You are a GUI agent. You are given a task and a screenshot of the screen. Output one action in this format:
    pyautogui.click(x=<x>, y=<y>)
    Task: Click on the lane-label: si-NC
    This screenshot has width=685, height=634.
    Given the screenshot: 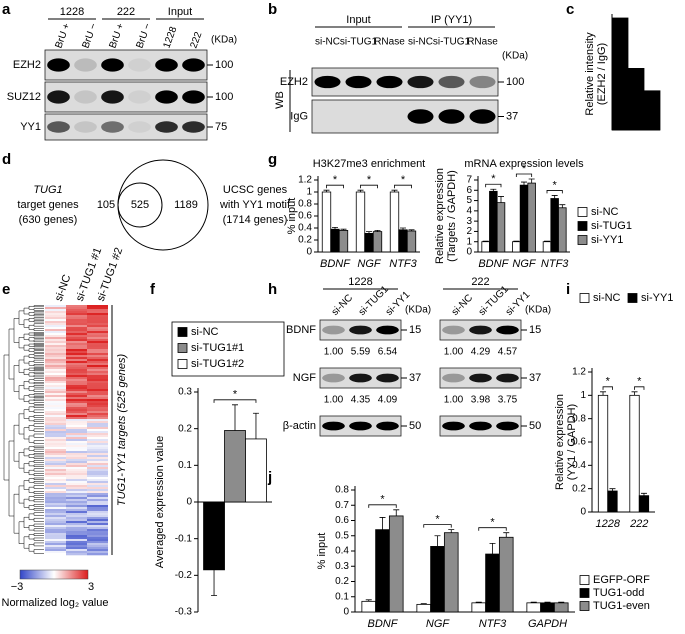 What is the action you would take?
    pyautogui.click(x=327, y=42)
    